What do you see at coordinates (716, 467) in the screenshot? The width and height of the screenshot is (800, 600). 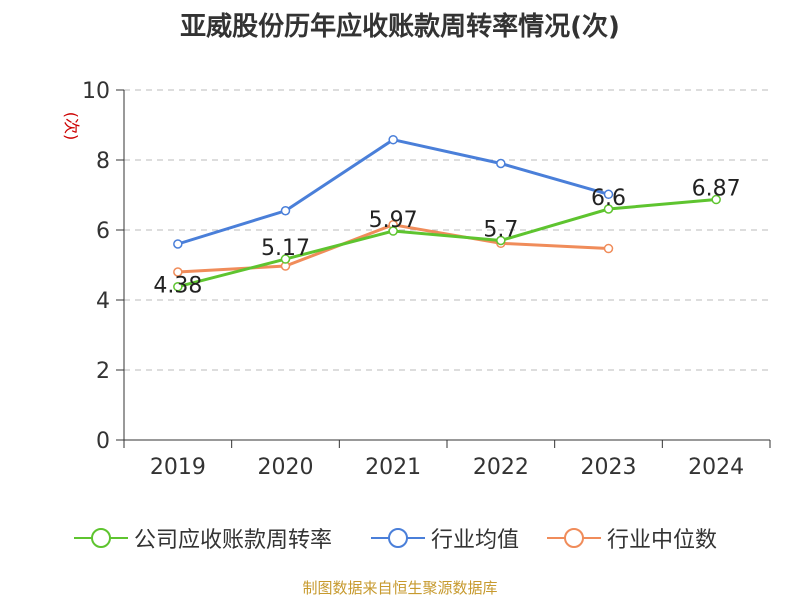 I see `x-tick-label-2024: 2024` at bounding box center [716, 467].